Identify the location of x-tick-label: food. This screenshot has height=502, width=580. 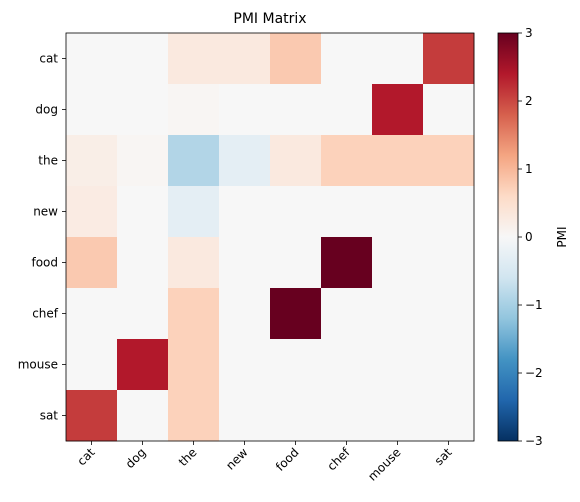
(287, 459).